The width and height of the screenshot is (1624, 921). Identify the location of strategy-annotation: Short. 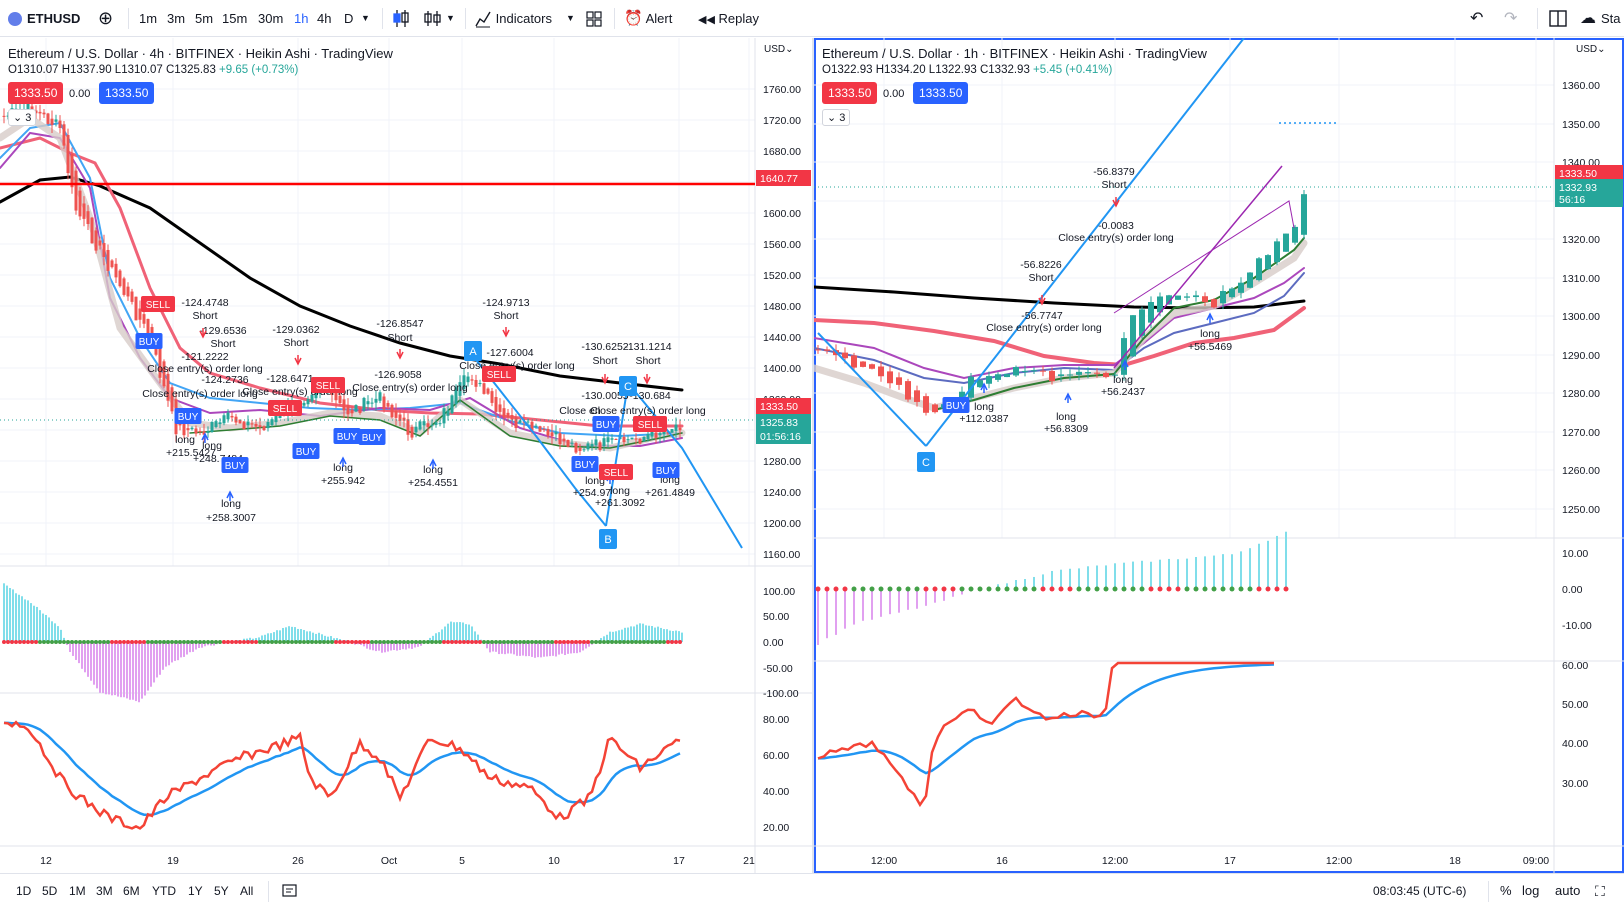
(204, 316).